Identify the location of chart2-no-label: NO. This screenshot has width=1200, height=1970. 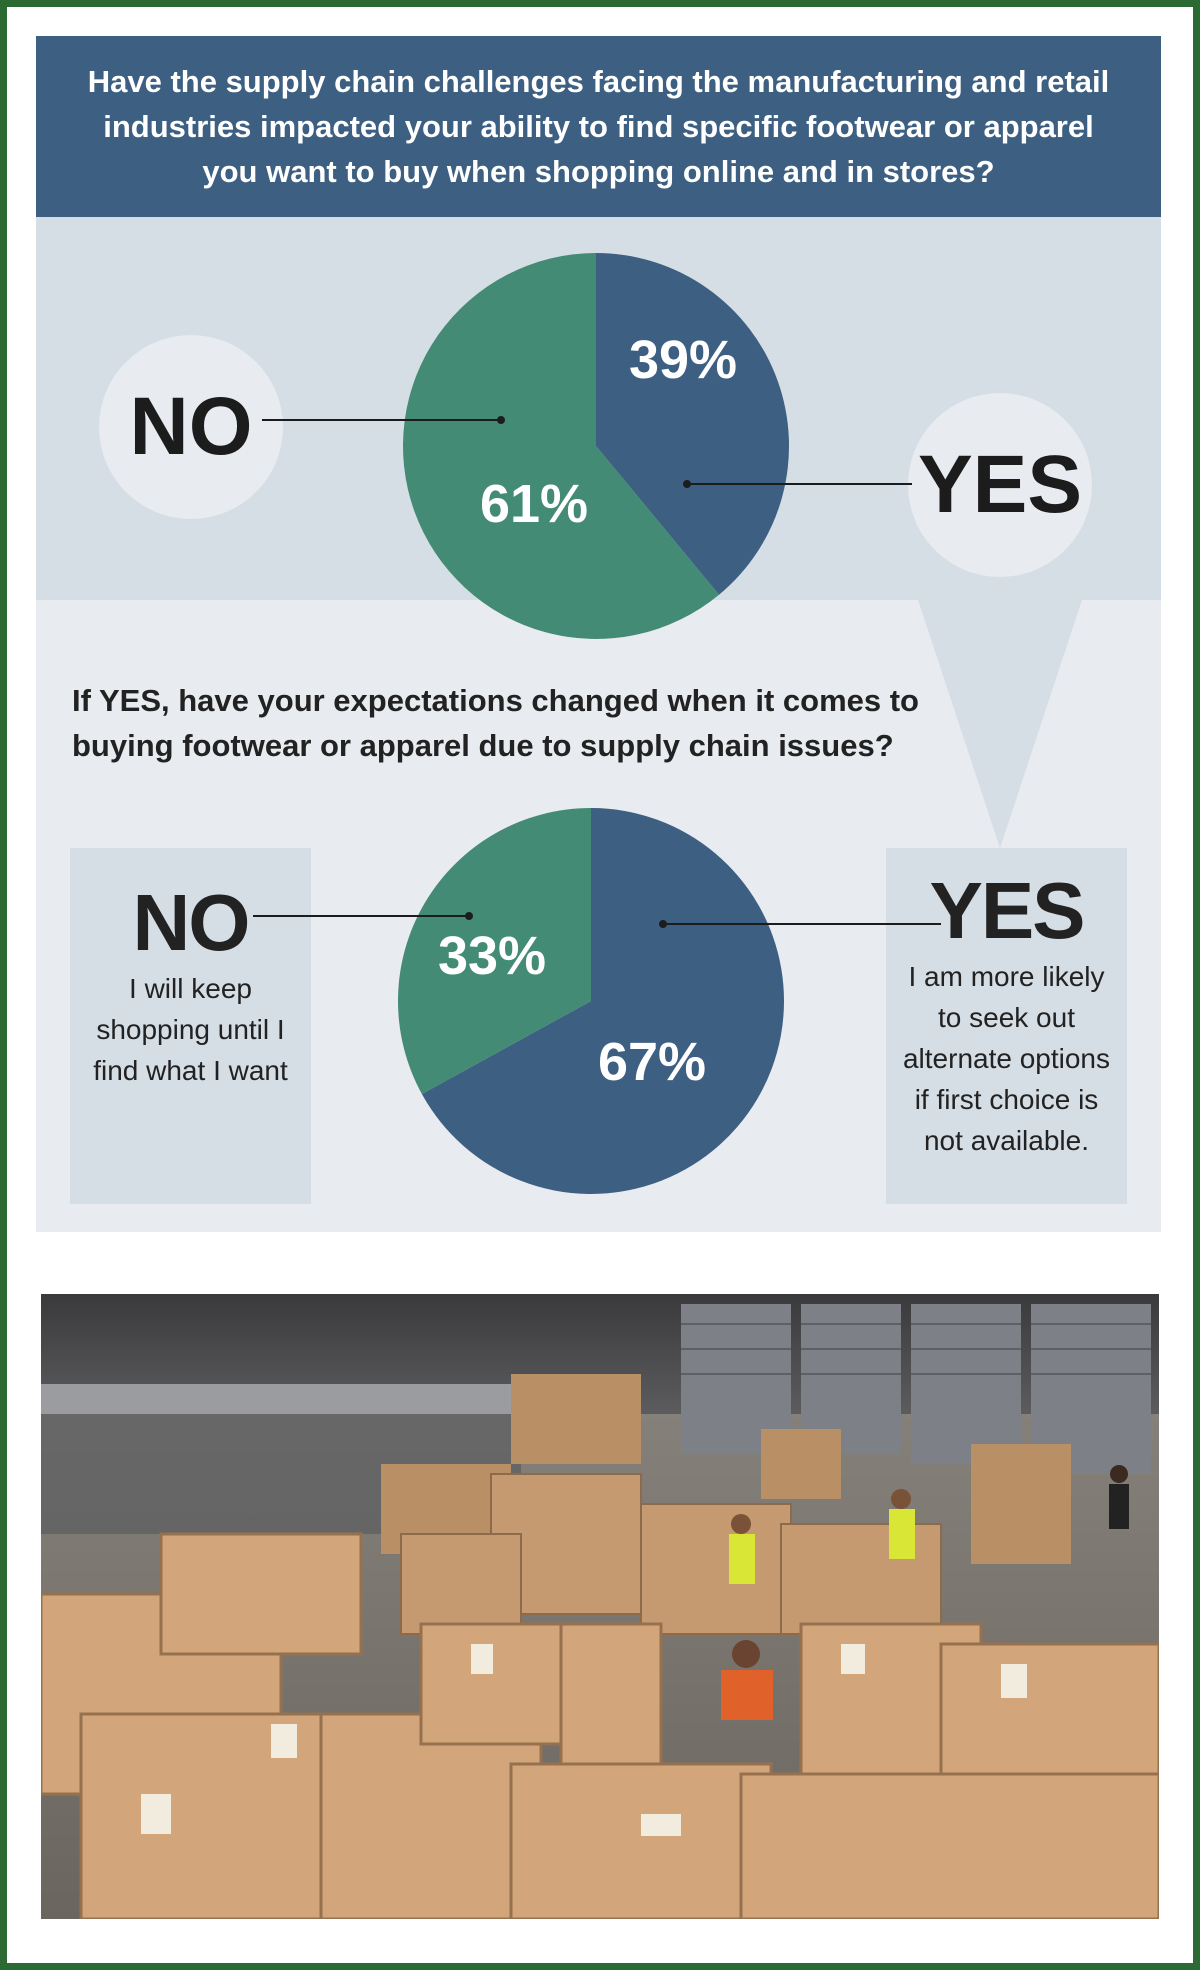
(191, 922).